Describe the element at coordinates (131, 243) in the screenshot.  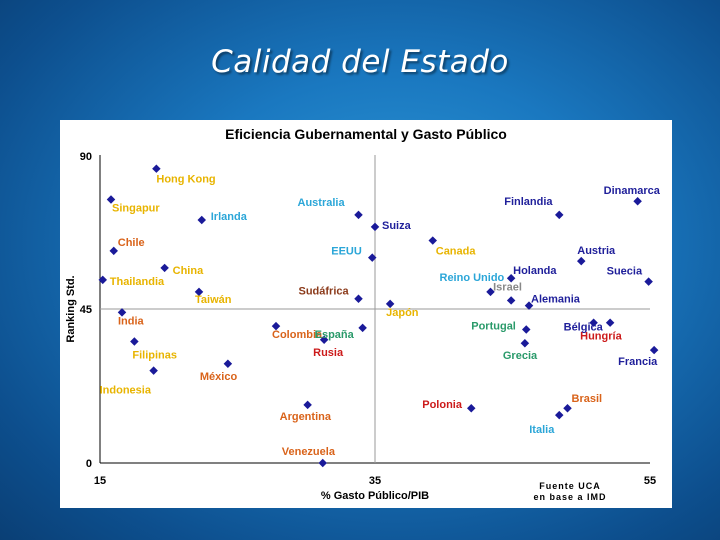
I see `data-point-label: Chile` at that location.